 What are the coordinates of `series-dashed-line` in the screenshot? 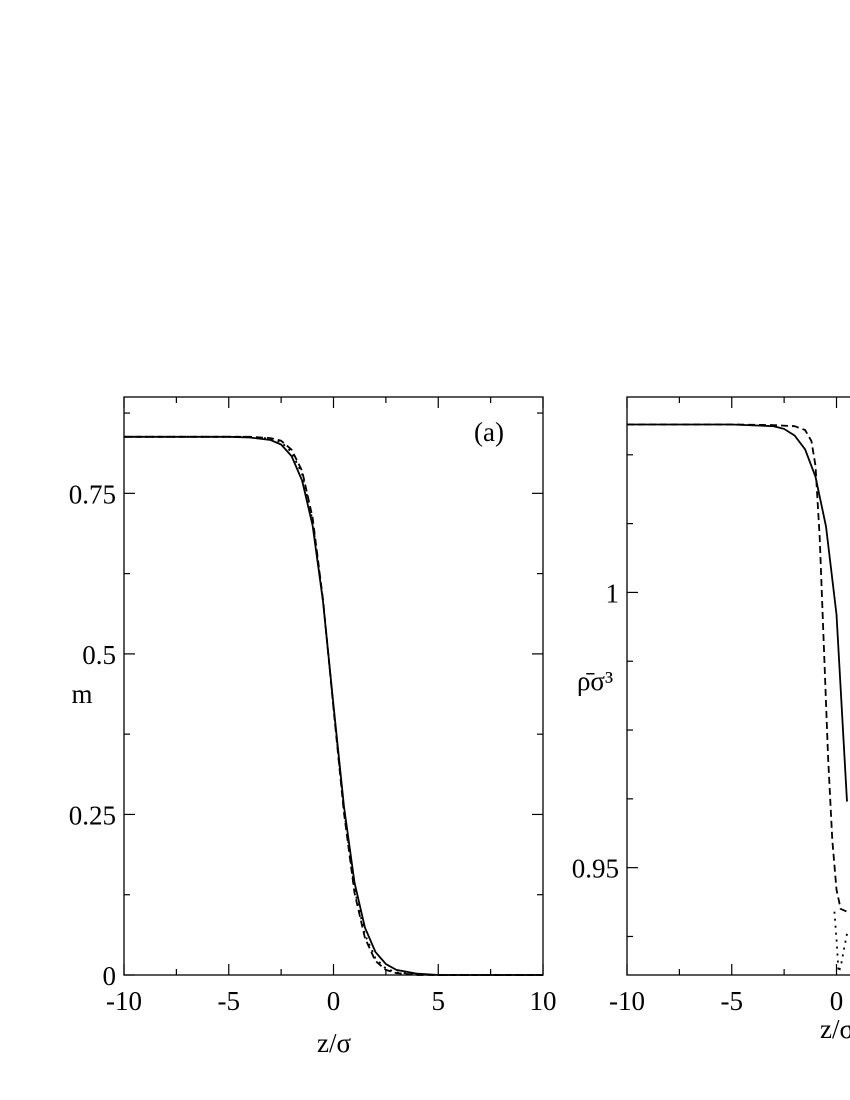 It's located at (737, 668).